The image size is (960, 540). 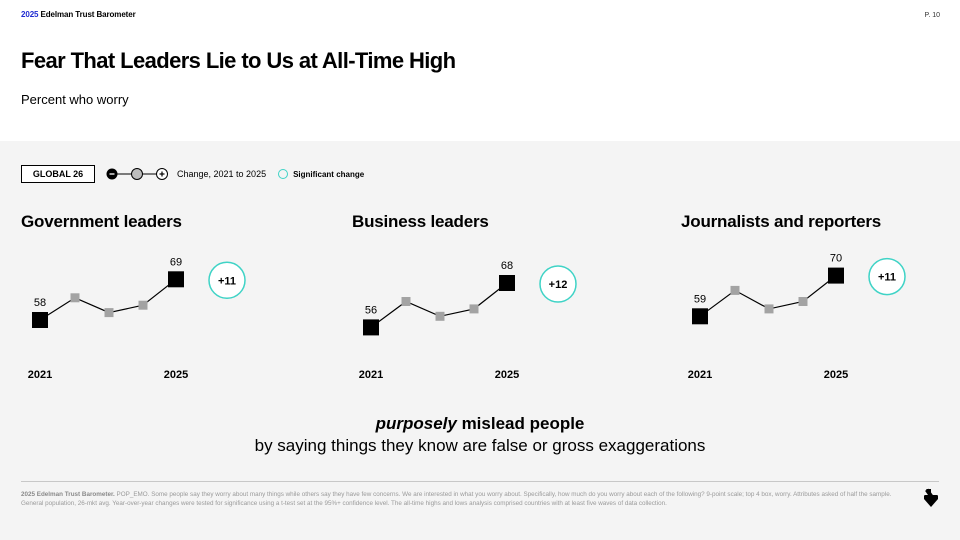 I want to click on chart-government-leaders: Government leaders 58 69 2021 2025 +11, so click(x=166, y=299).